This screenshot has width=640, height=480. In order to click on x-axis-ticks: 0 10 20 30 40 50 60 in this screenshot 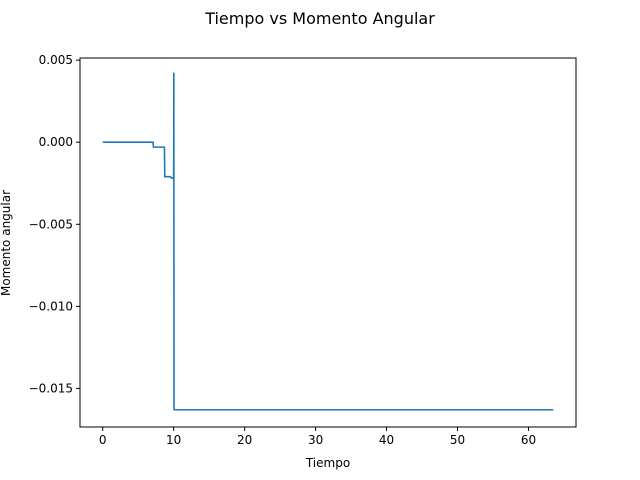, I will do `click(317, 437)`.